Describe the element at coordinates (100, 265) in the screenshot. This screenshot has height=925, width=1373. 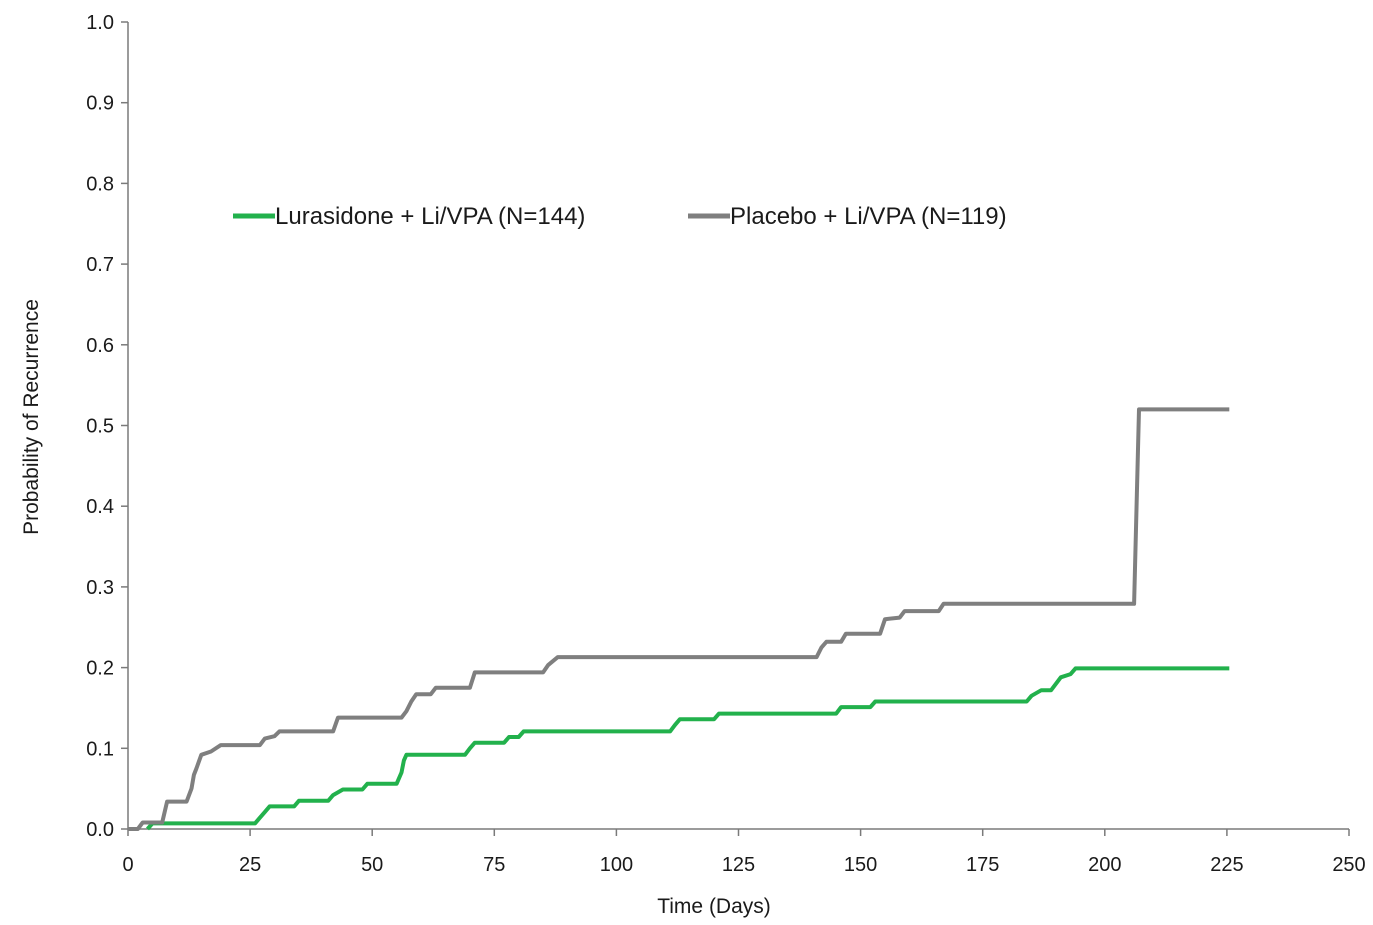
I see `y-tick-label: 0.7` at that location.